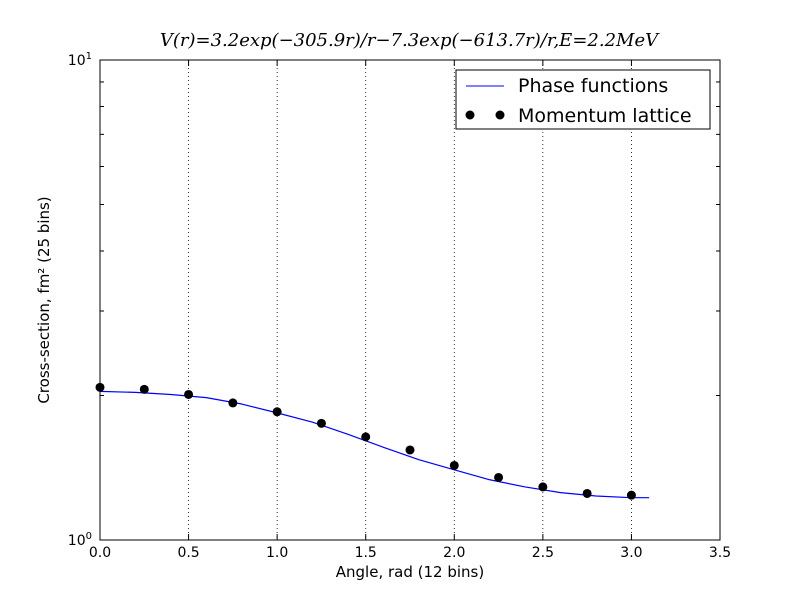 This screenshot has height=600, width=800. What do you see at coordinates (277, 553) in the screenshot?
I see `x-tick-label: 1.0` at bounding box center [277, 553].